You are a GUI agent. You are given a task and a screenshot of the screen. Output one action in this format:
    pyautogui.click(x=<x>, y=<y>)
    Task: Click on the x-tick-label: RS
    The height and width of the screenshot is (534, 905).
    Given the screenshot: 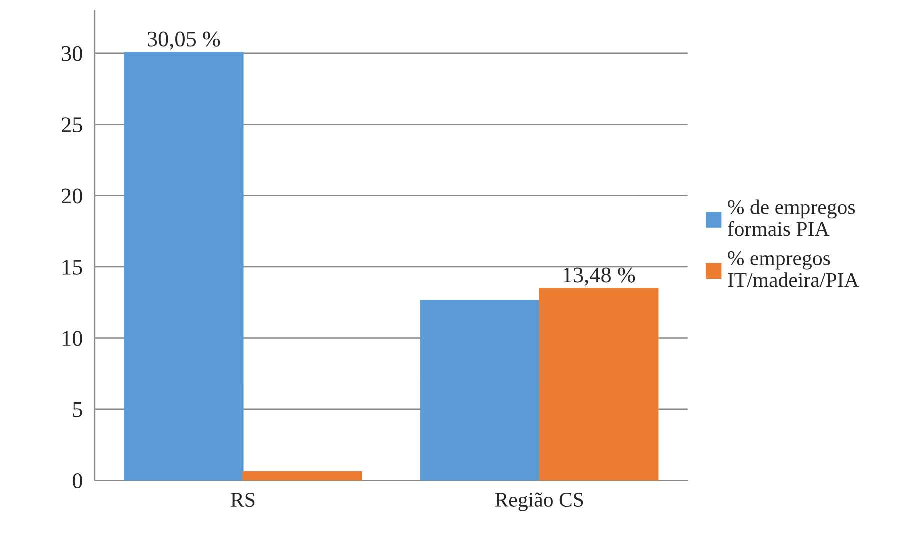 What is the action you would take?
    pyautogui.click(x=243, y=500)
    